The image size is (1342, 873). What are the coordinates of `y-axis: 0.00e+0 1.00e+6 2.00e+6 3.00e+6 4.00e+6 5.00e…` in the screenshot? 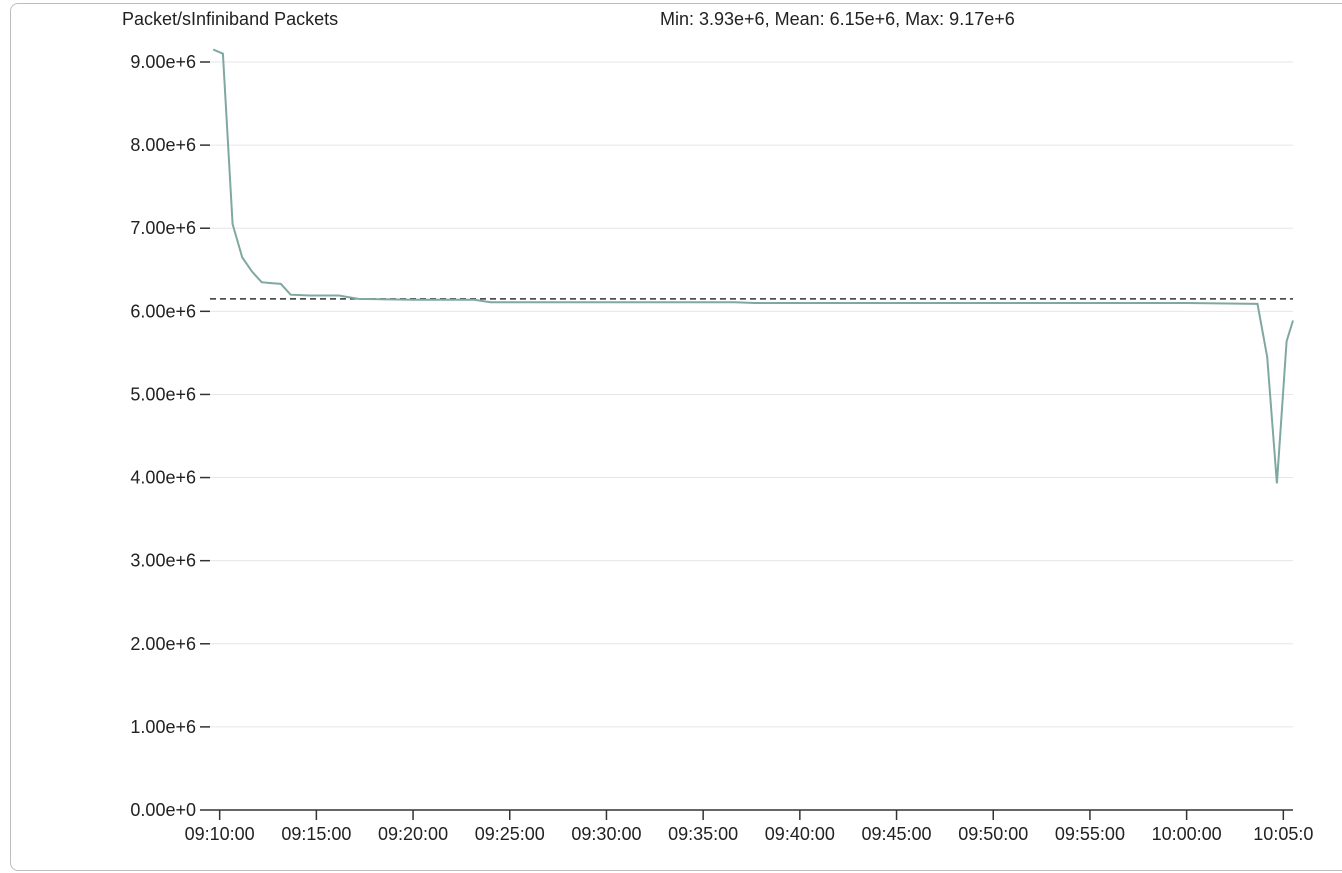 It's located at (170, 436).